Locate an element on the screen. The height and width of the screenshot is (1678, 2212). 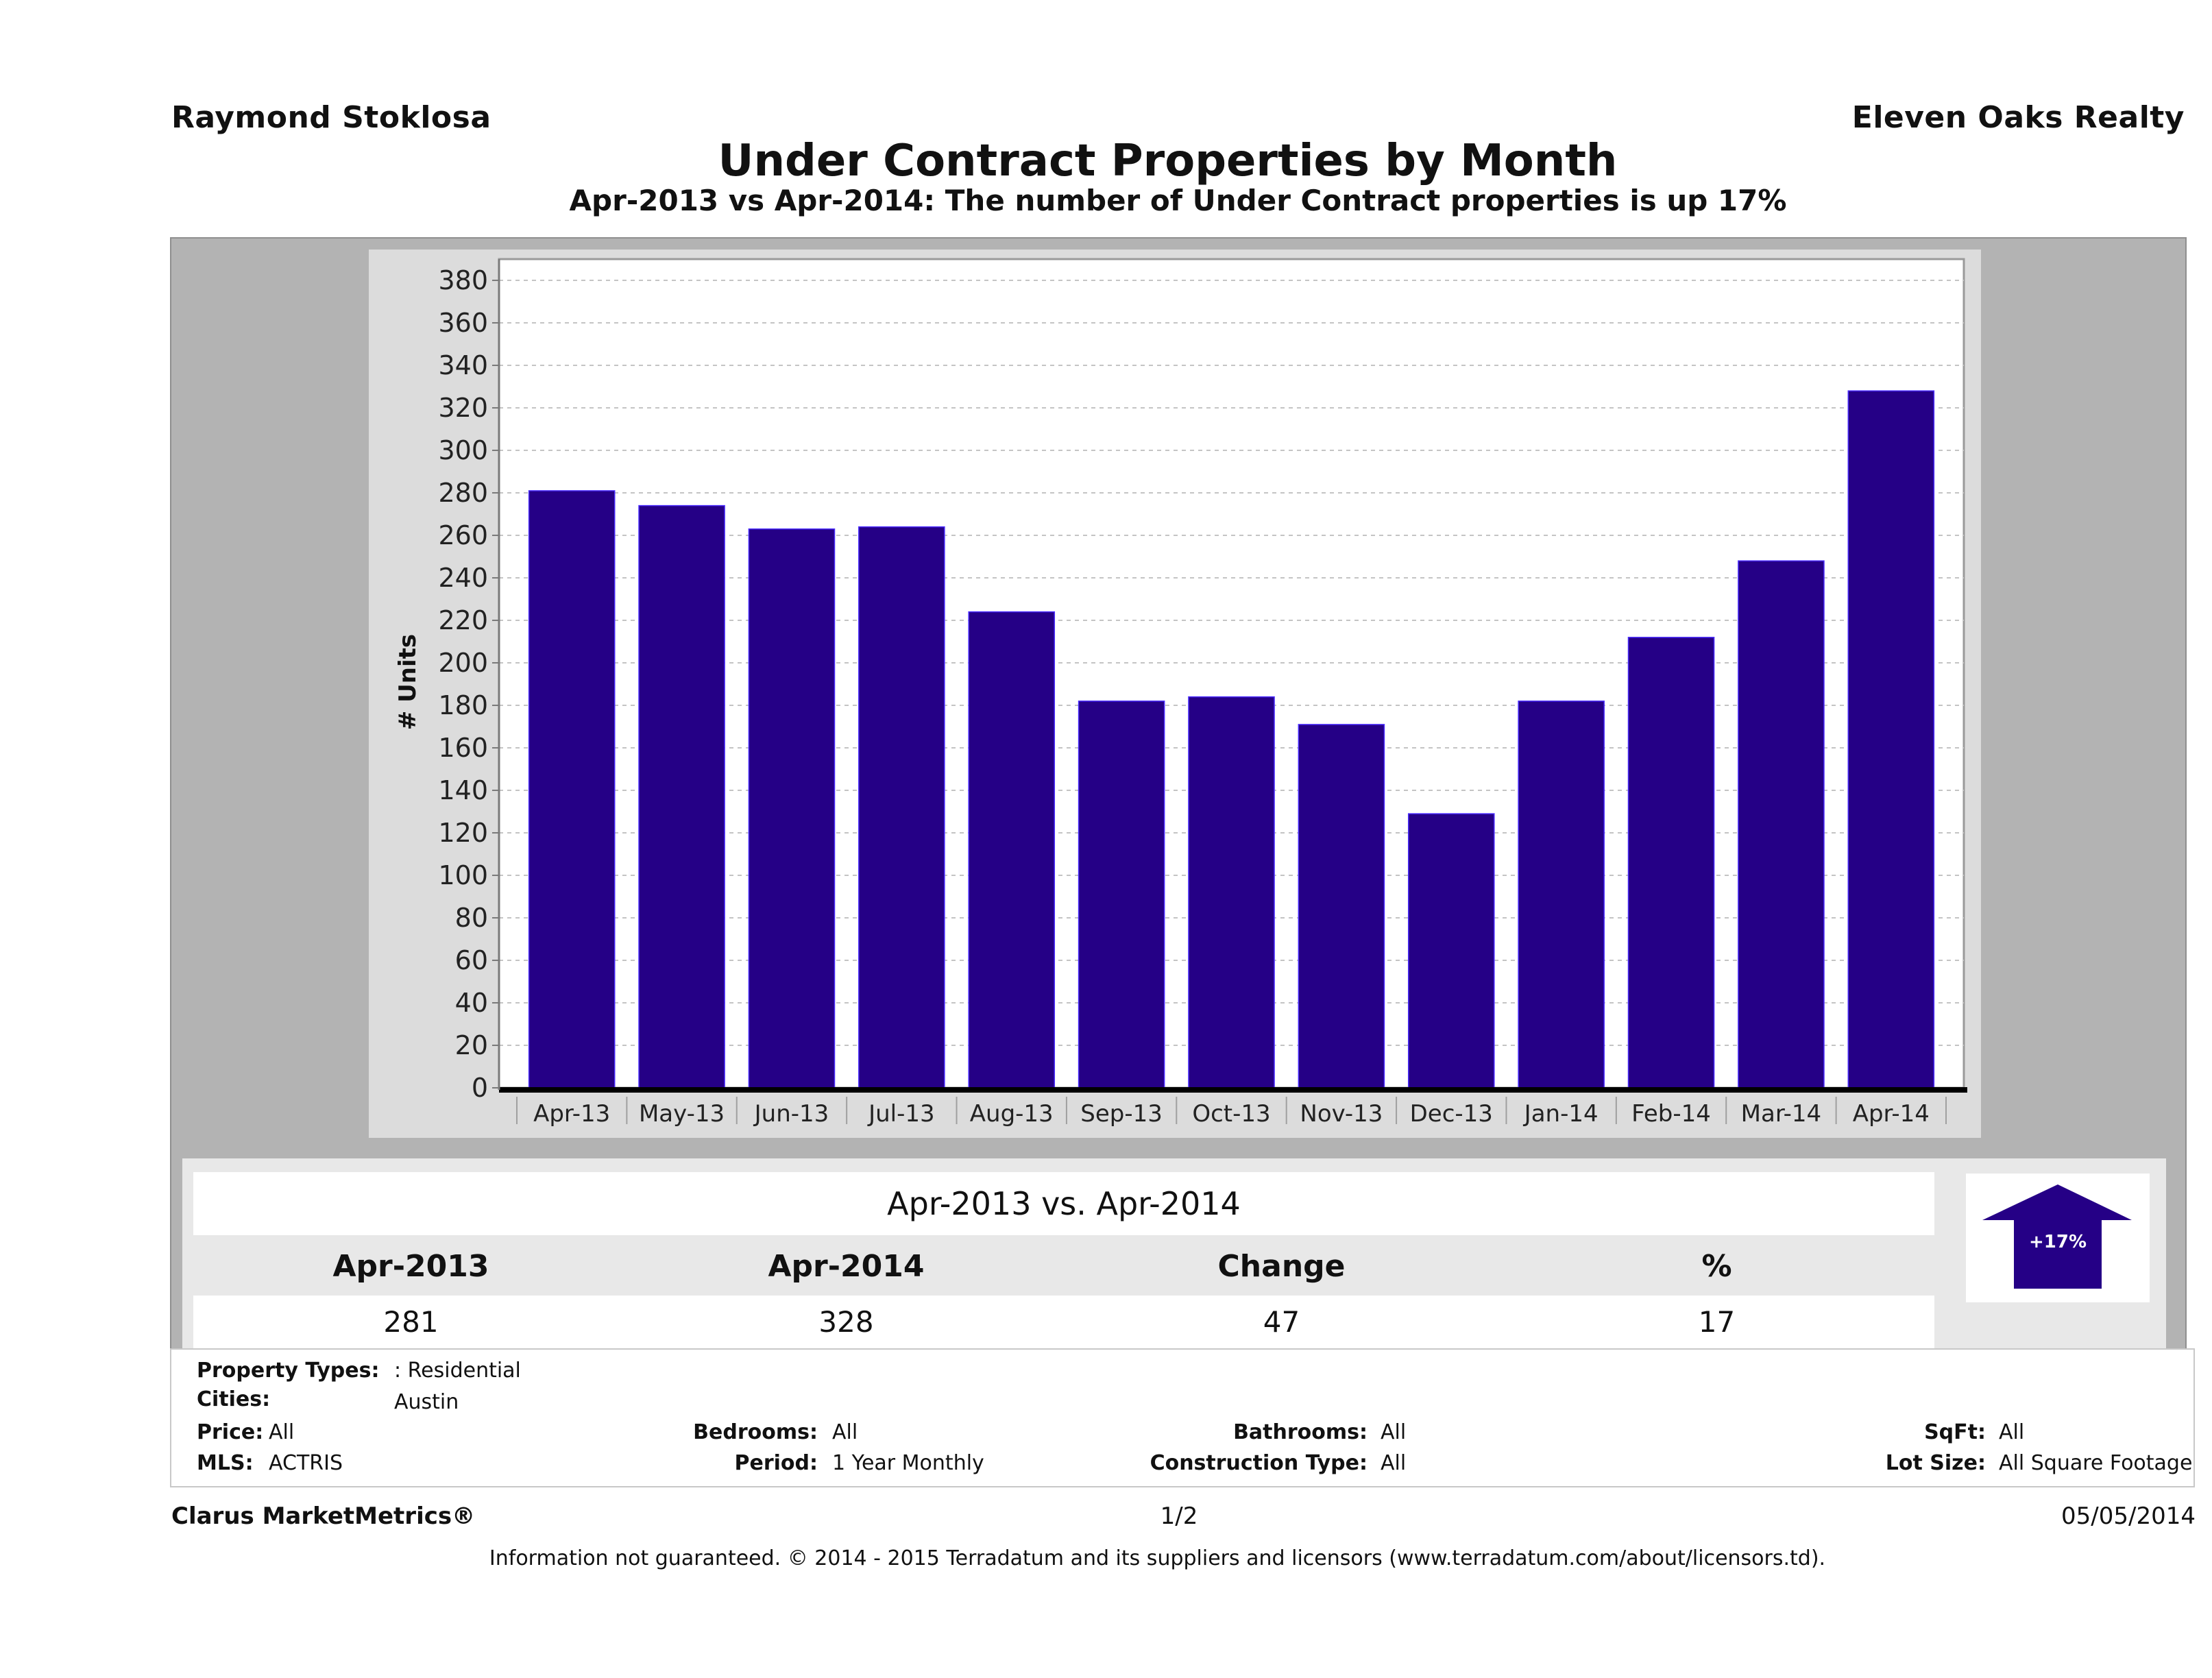
filter-value-bedrooms: All is located at coordinates (845, 1432).